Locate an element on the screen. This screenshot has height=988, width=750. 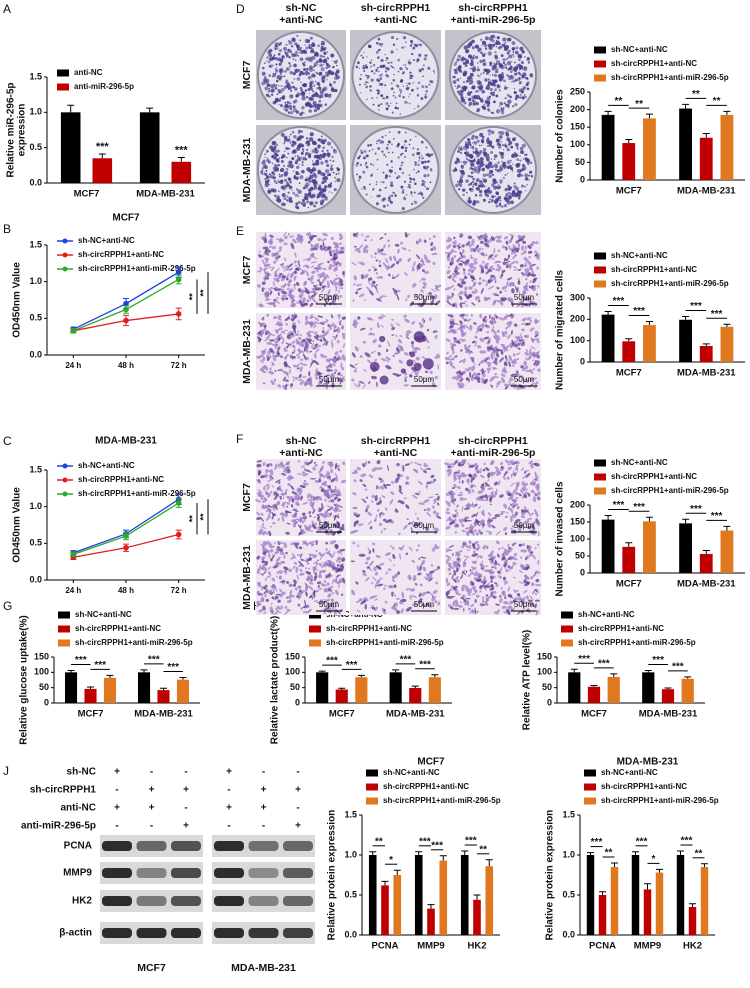
chart-title: MCF7 is located at coordinates (126, 218).